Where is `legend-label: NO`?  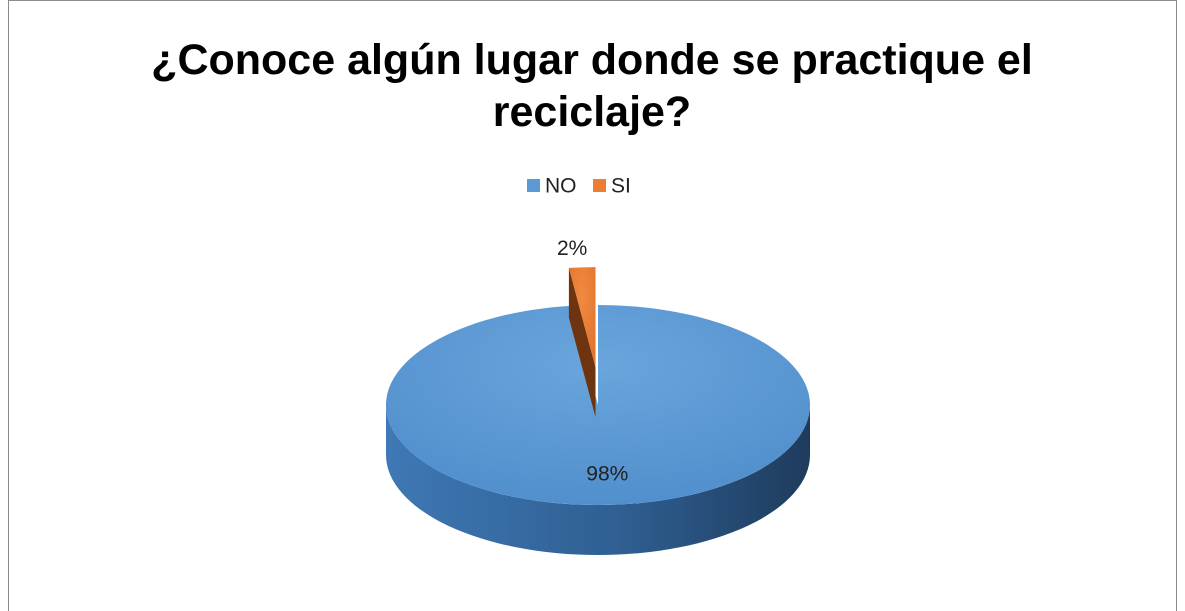 legend-label: NO is located at coordinates (561, 186).